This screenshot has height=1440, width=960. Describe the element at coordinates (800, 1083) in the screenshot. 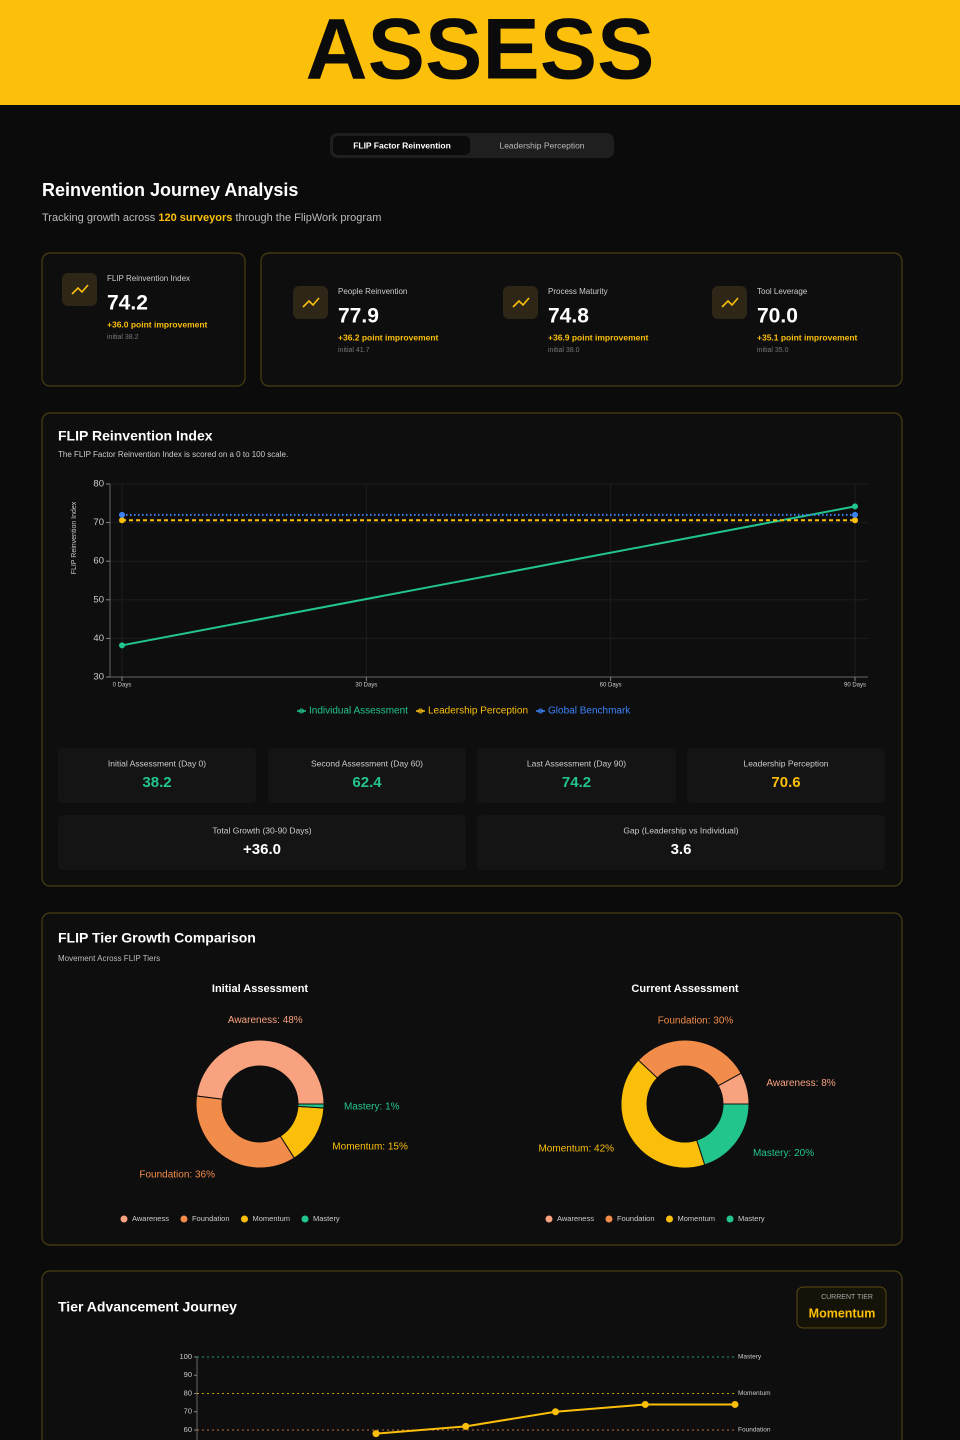

I see `slice-label: Awareness: 8%` at that location.